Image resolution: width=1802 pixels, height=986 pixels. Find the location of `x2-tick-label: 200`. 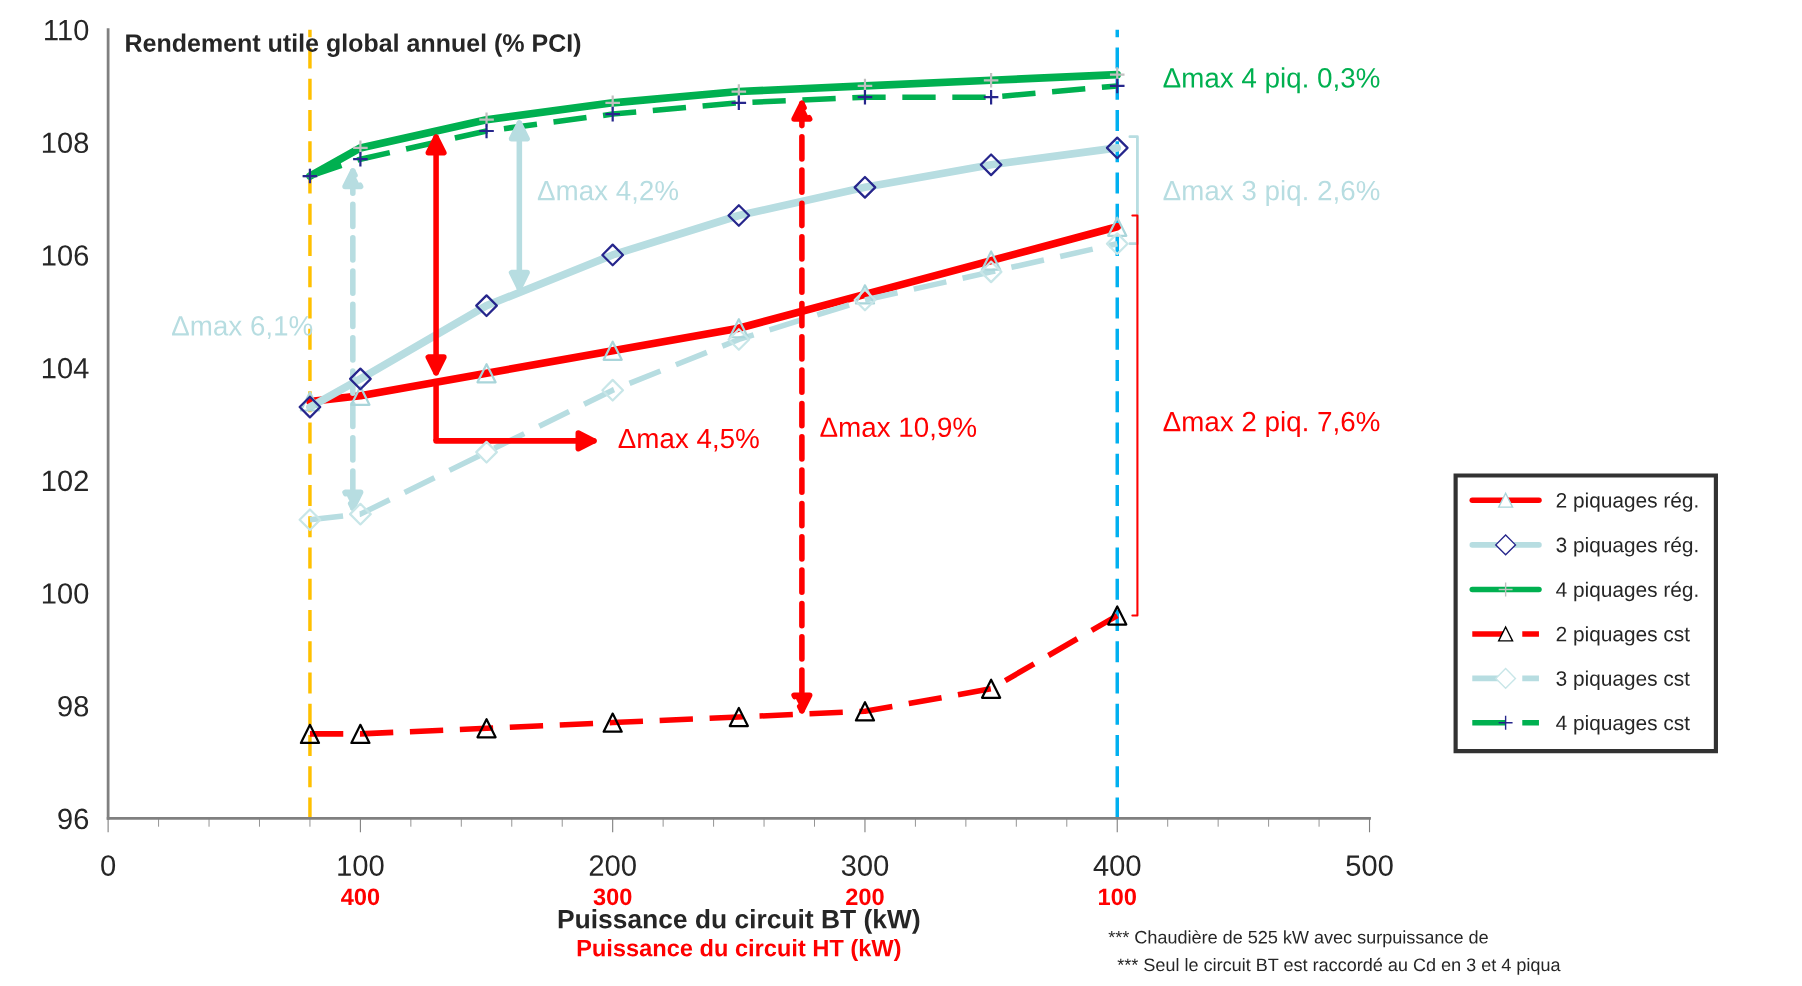

x2-tick-label: 200 is located at coordinates (865, 897).